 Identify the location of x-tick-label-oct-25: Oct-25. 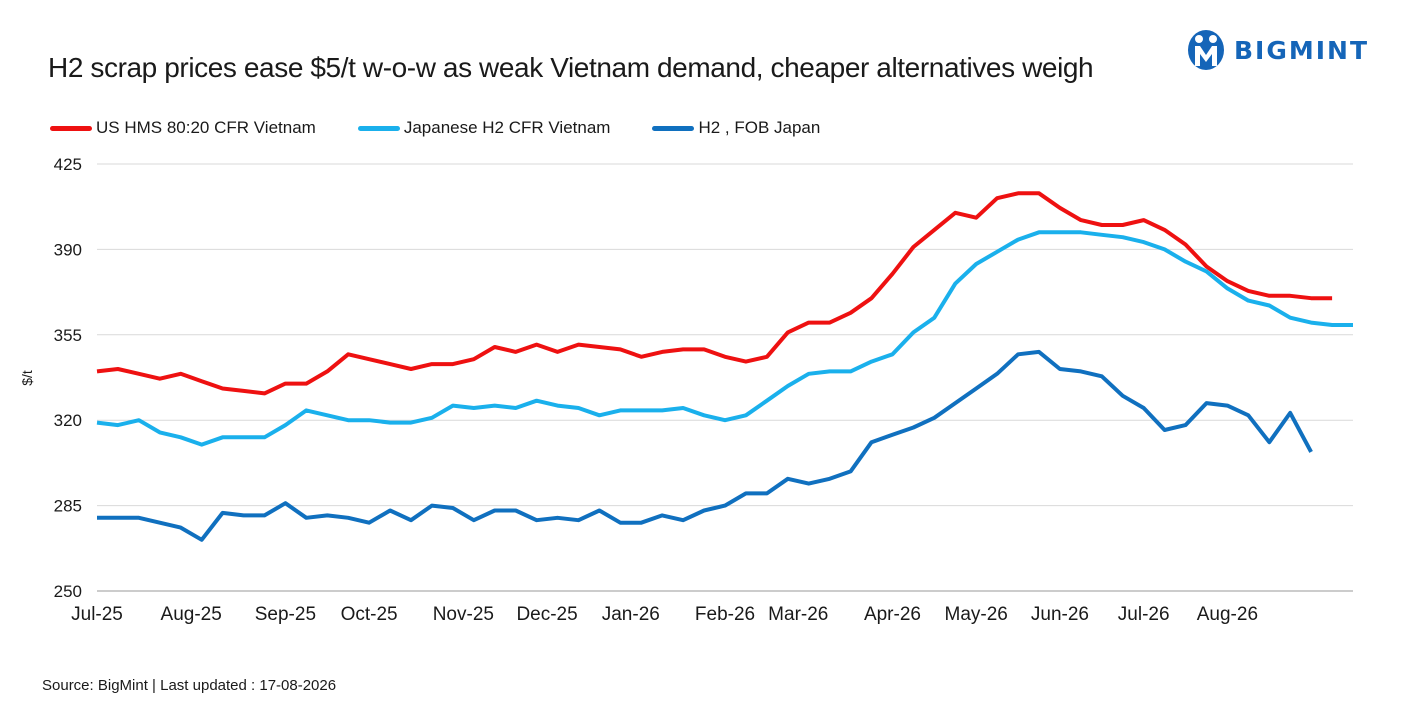
(369, 614).